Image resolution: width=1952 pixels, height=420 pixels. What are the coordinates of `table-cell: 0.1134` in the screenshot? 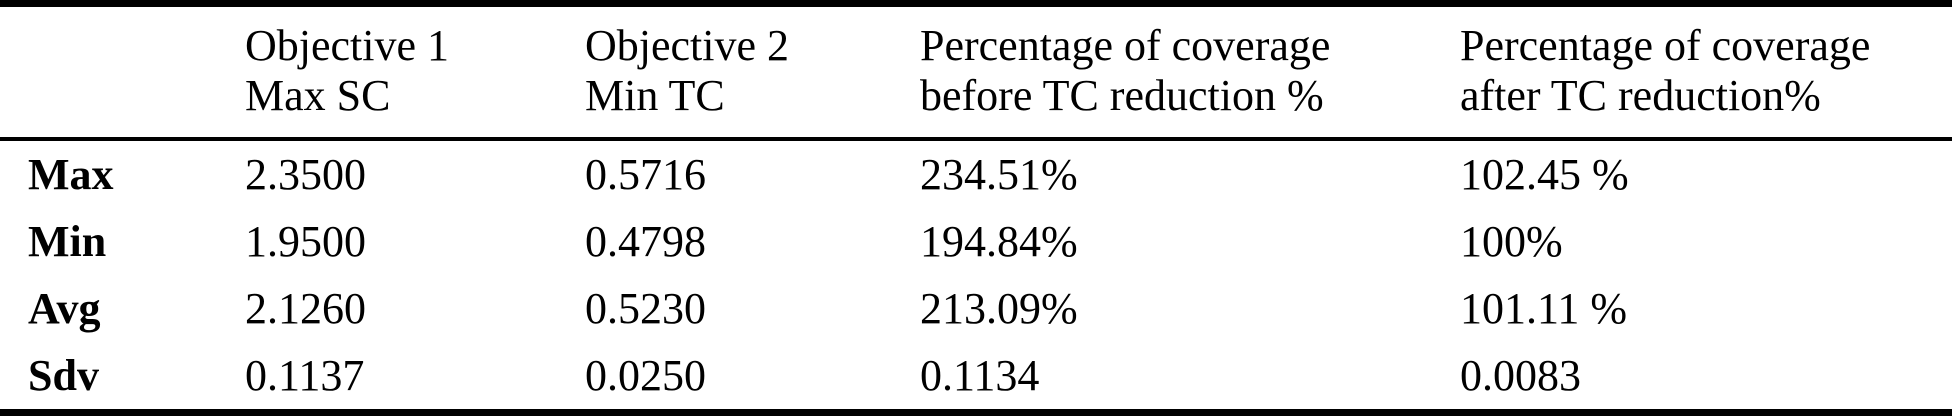 It's located at (1190, 379).